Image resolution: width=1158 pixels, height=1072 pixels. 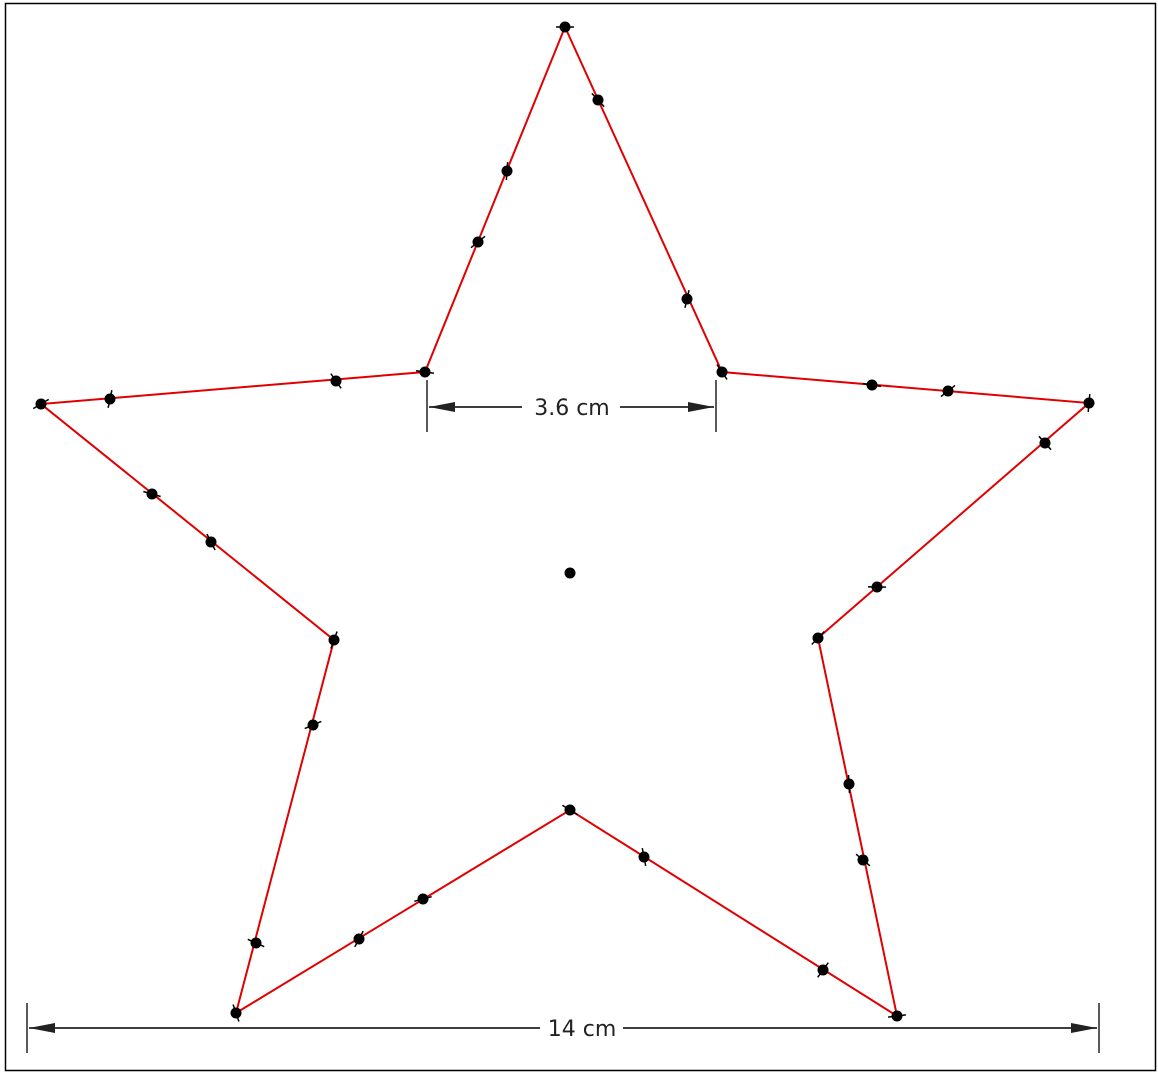 What do you see at coordinates (570, 573) in the screenshot?
I see `star-center-point` at bounding box center [570, 573].